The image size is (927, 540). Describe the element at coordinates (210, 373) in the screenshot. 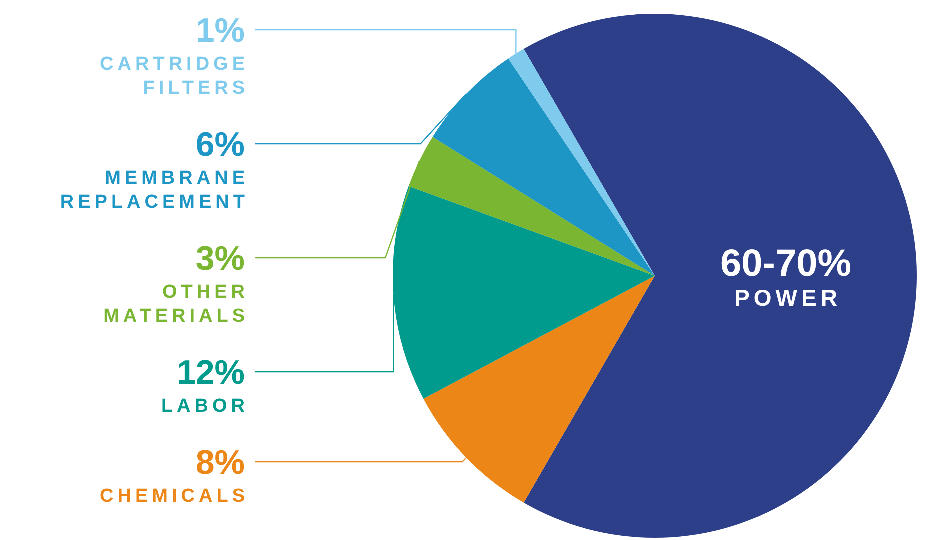

I see `data-label: 12%` at that location.